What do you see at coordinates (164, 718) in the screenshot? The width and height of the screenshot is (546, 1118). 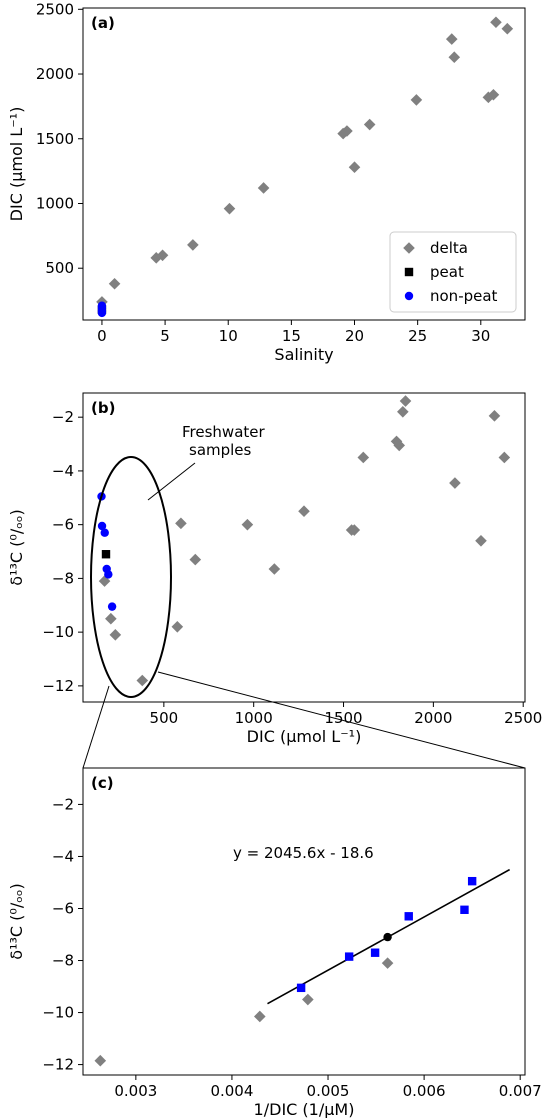 I see `x-tick-label: 500` at bounding box center [164, 718].